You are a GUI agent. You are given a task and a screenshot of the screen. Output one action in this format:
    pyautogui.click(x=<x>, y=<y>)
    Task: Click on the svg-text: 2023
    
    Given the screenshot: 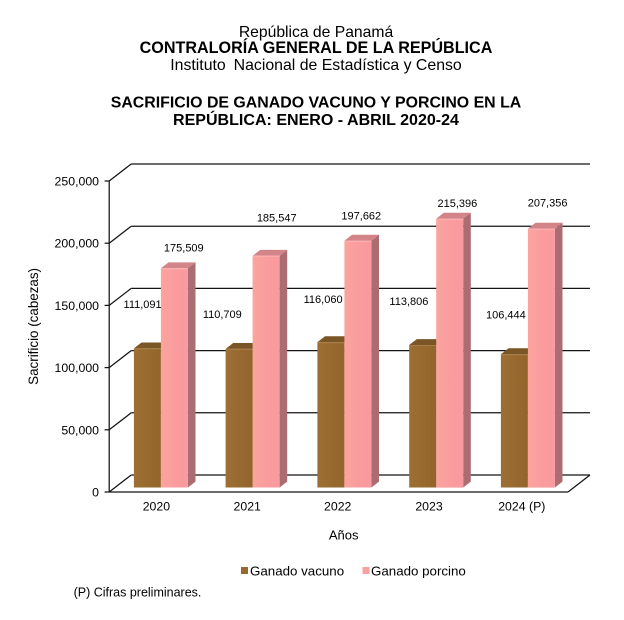 What is the action you would take?
    pyautogui.click(x=429, y=507)
    